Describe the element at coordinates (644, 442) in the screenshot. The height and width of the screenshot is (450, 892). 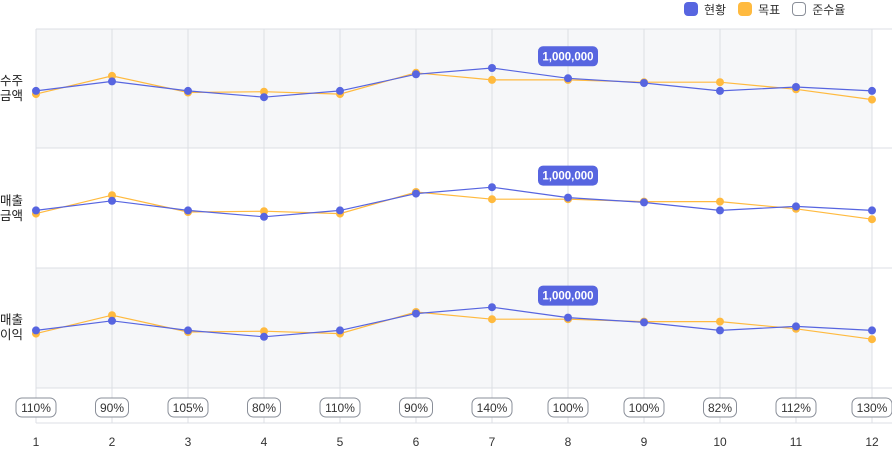
I see `x-tick-label: 9` at that location.